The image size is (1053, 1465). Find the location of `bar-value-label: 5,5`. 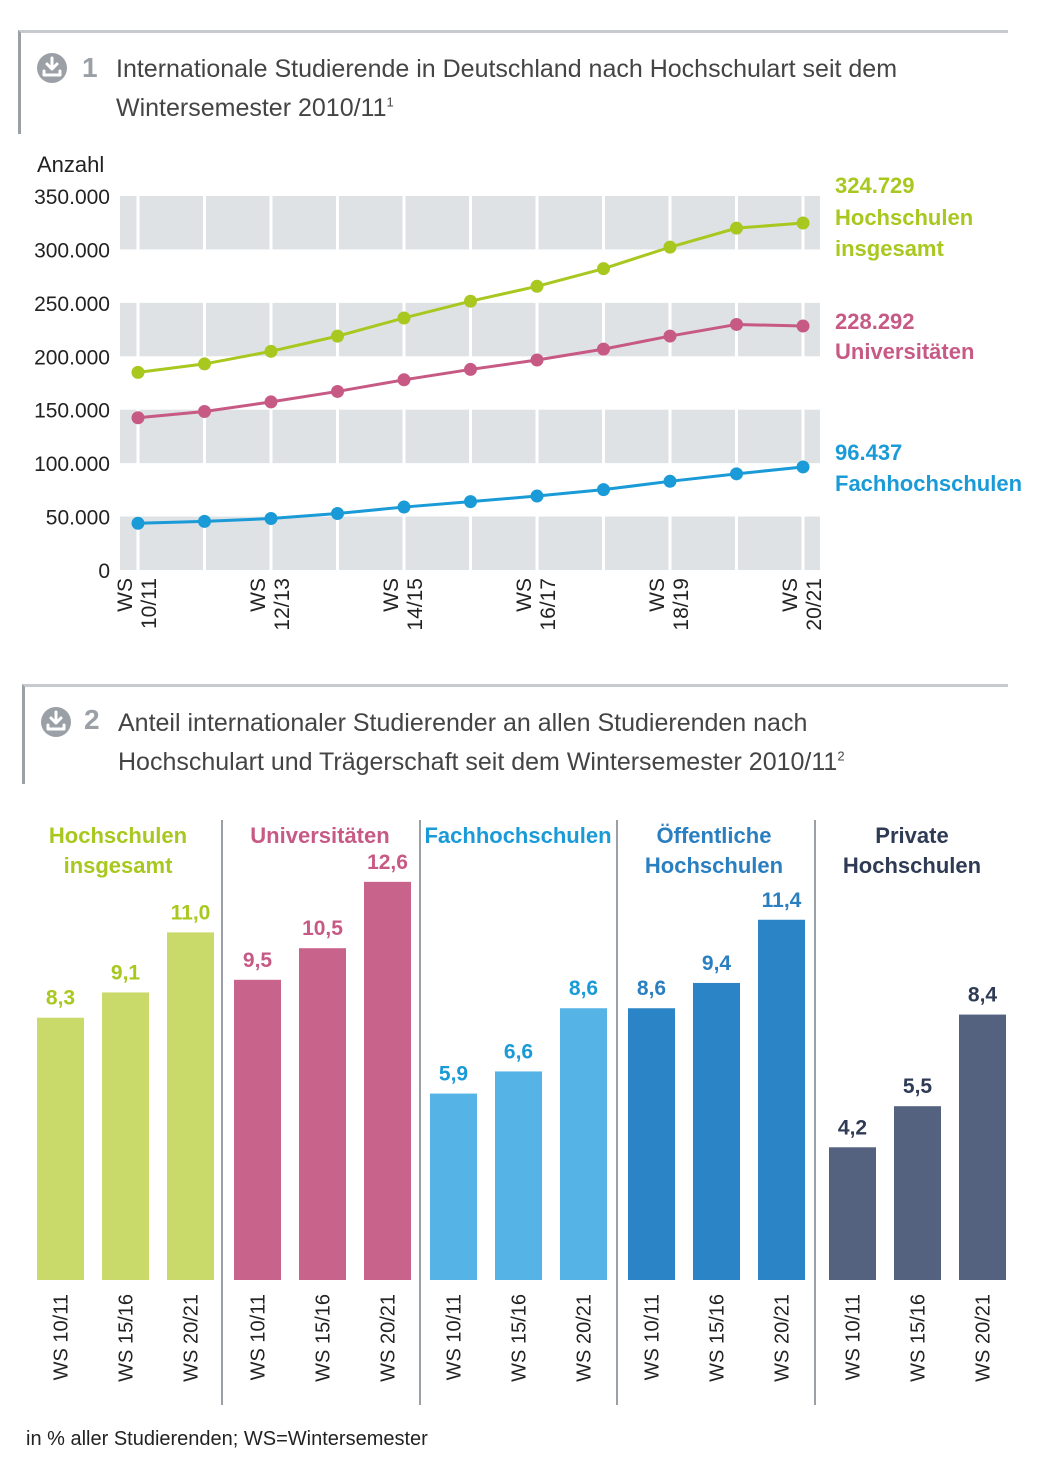

bar-value-label: 5,5 is located at coordinates (918, 1086).